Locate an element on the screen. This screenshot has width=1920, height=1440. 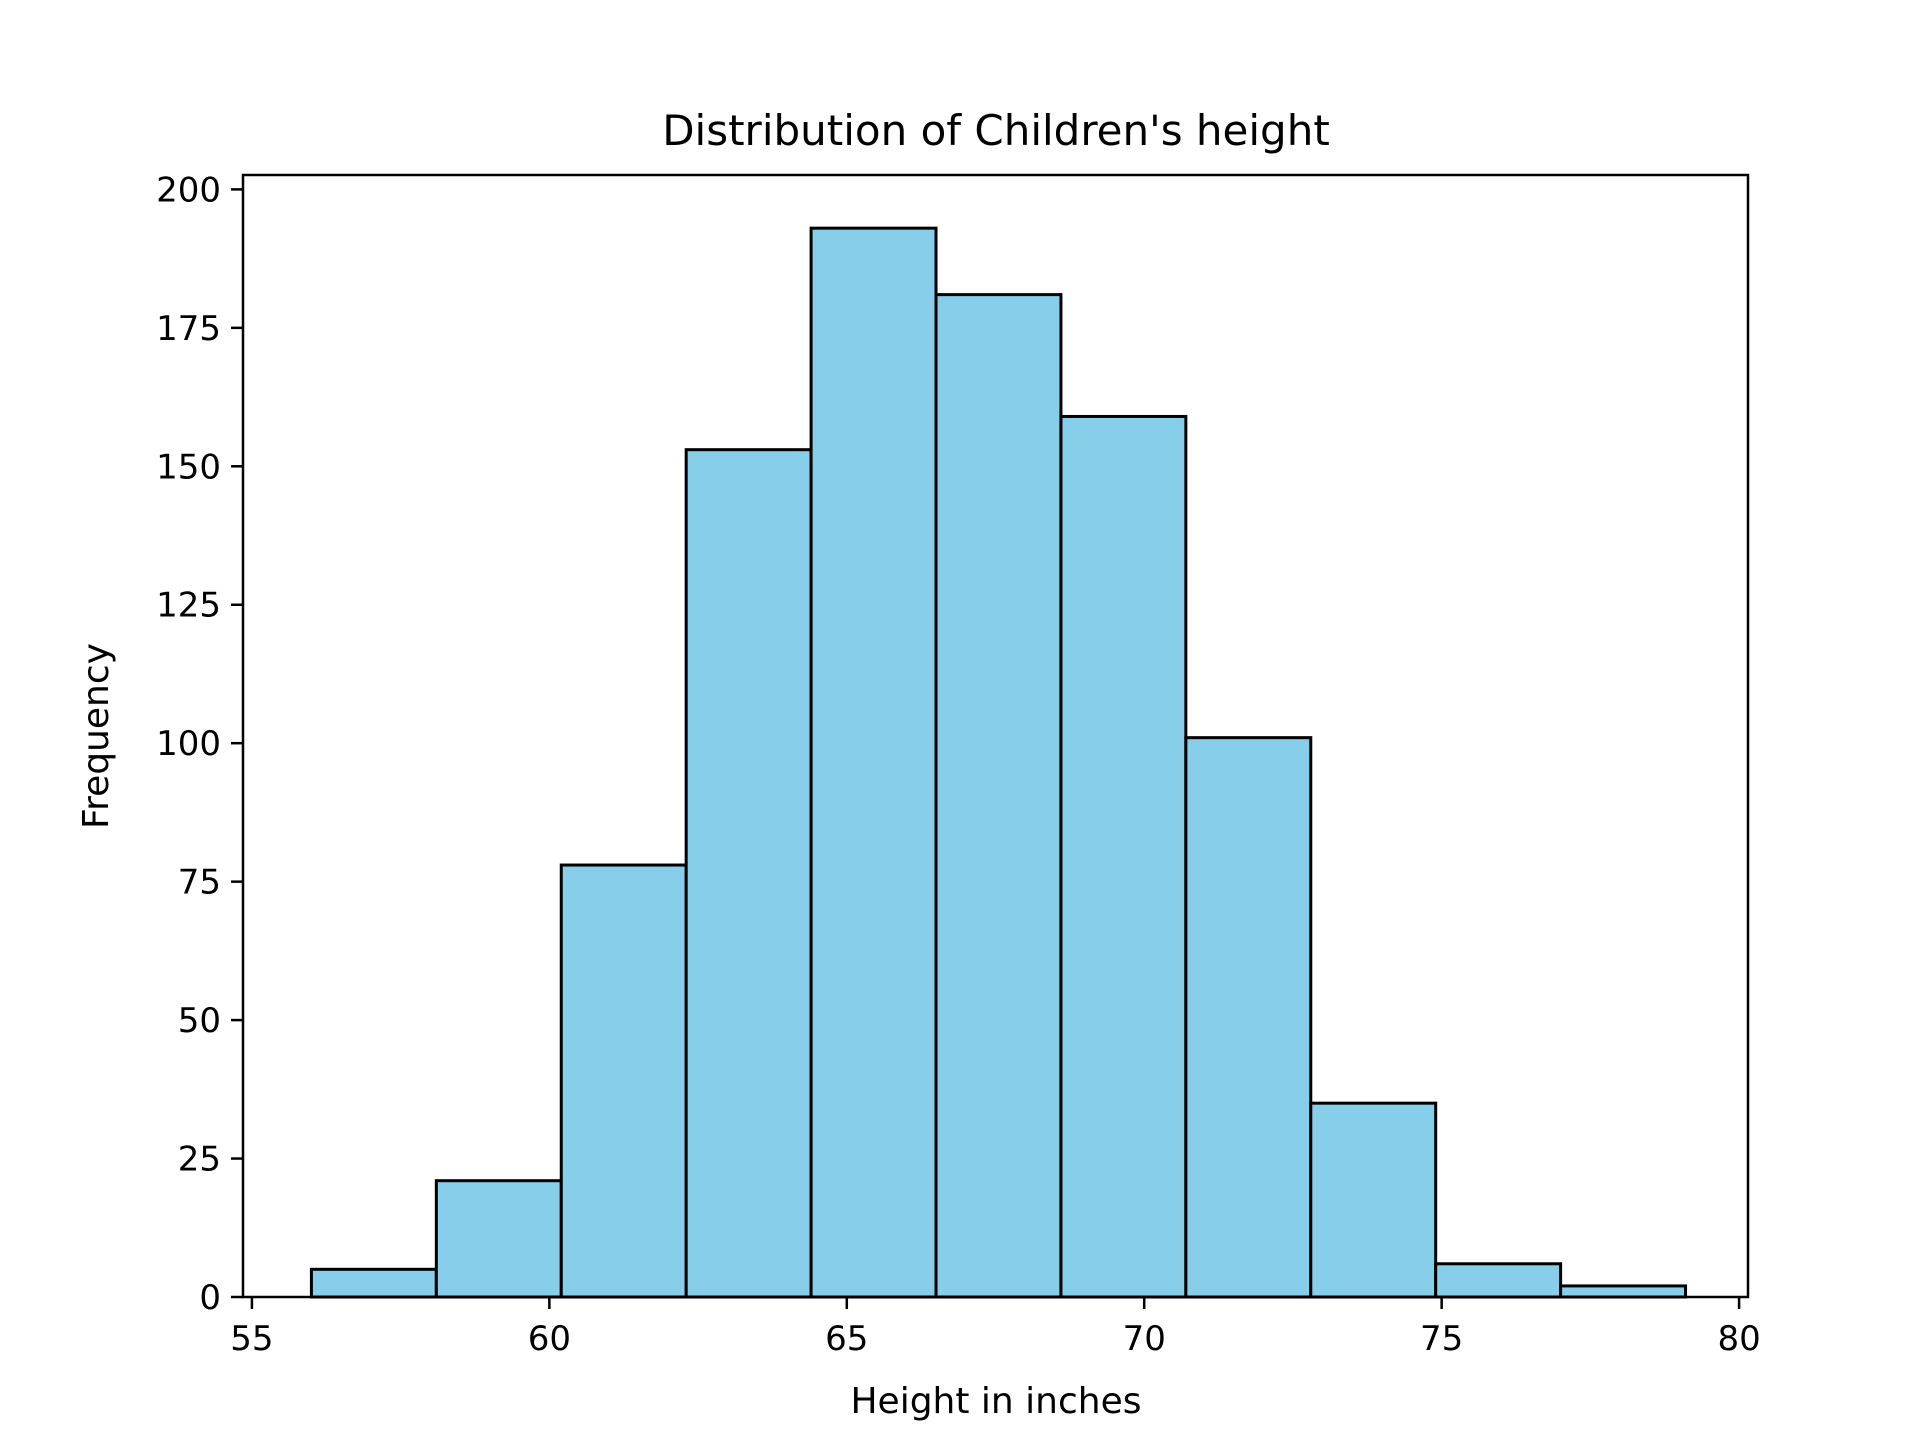
y-tick-label: 175 is located at coordinates (188, 329).